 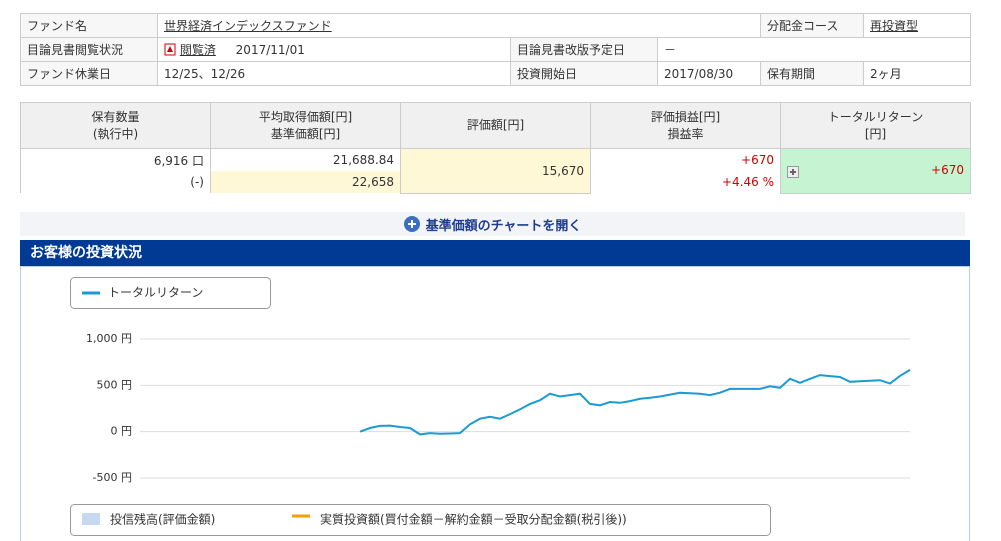 I want to click on label: 目論見書閲覧状況, so click(x=89, y=49).